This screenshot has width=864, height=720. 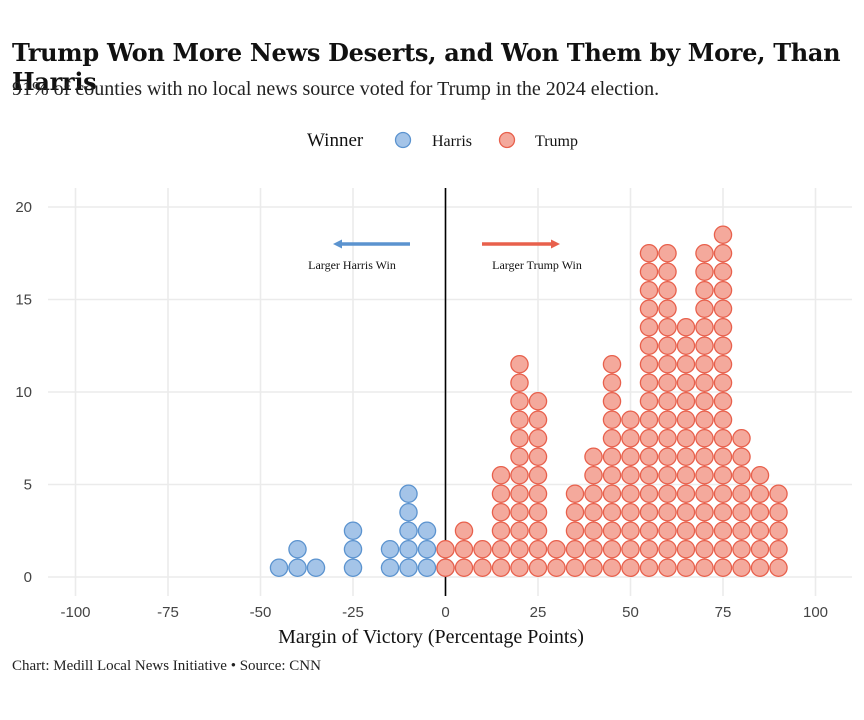 What do you see at coordinates (23, 392) in the screenshot?
I see `y-tick-label: 10` at bounding box center [23, 392].